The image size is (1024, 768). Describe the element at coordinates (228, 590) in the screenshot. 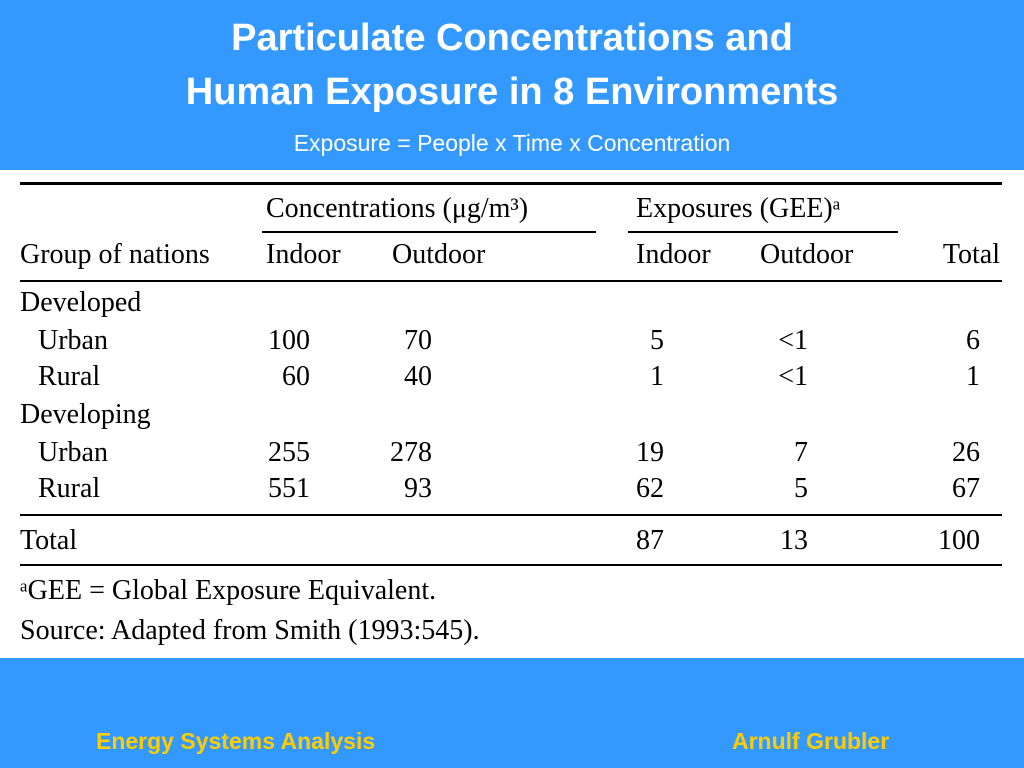

I see `footnote: ᵃGEE = Global Exposure Equivalent.` at that location.